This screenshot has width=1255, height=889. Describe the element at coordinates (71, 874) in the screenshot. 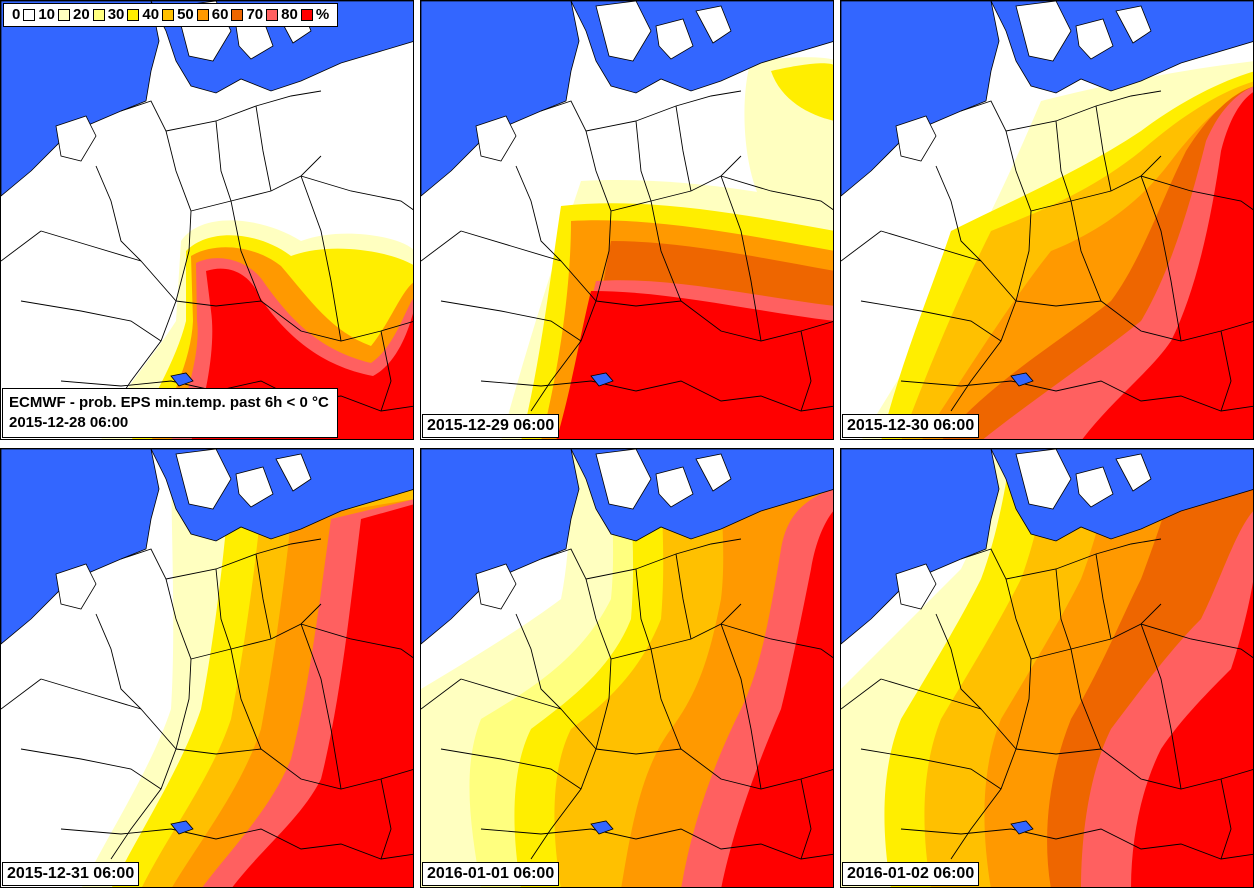

I see `panel-date-4: 2015-12-31 06:00` at that location.